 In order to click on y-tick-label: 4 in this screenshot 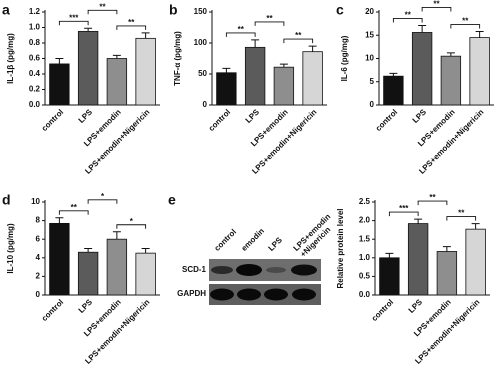, I will do `click(38, 257)`.